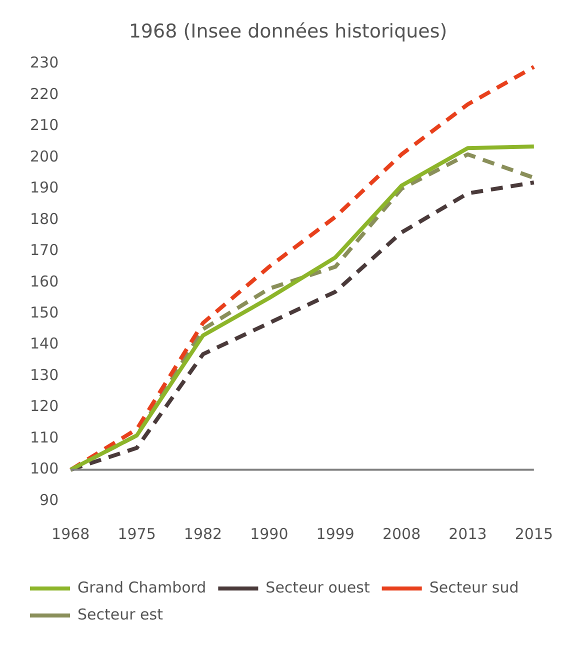 This screenshot has height=653, width=586. What do you see at coordinates (137, 533) in the screenshot?
I see `x-tick-label: 1975` at bounding box center [137, 533].